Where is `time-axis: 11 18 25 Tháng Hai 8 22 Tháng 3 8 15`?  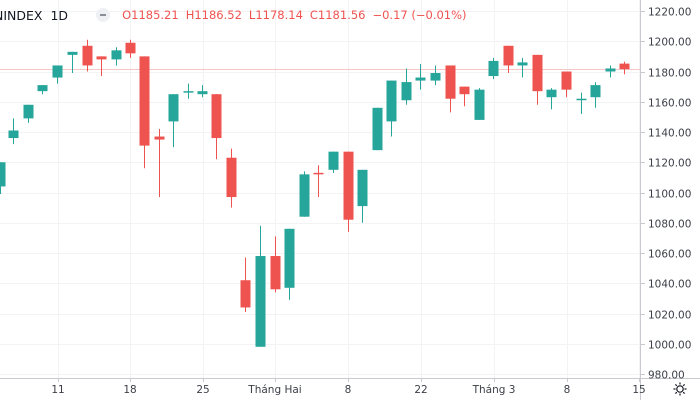 time-axis: 11 18 25 Tháng Hai 8 22 Tháng 3 8 15 is located at coordinates (348, 387).